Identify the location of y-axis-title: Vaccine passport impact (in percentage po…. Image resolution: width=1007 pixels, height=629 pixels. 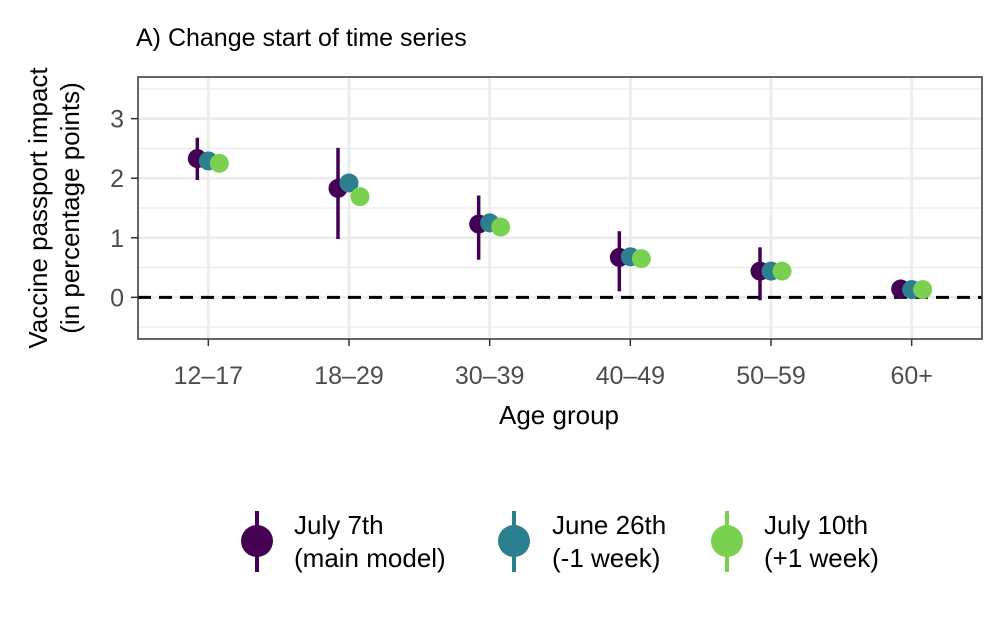
(54, 208).